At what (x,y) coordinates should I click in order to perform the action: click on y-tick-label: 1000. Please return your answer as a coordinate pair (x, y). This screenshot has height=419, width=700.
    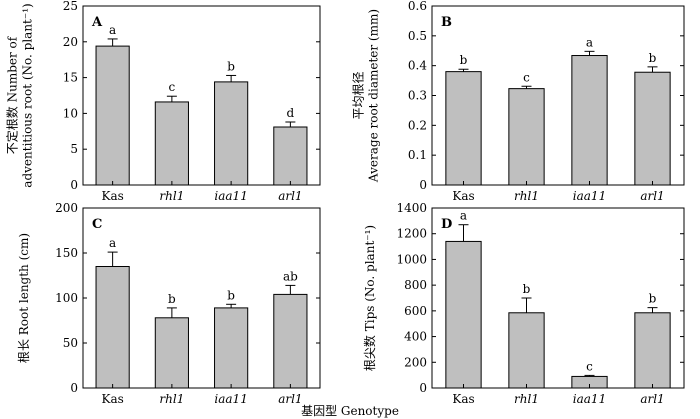
    Looking at the image, I should click on (411, 259).